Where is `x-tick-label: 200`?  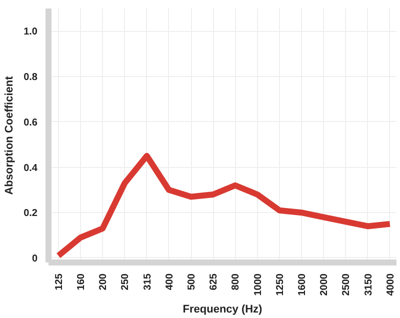
x-tick-label: 200 is located at coordinates (104, 281).